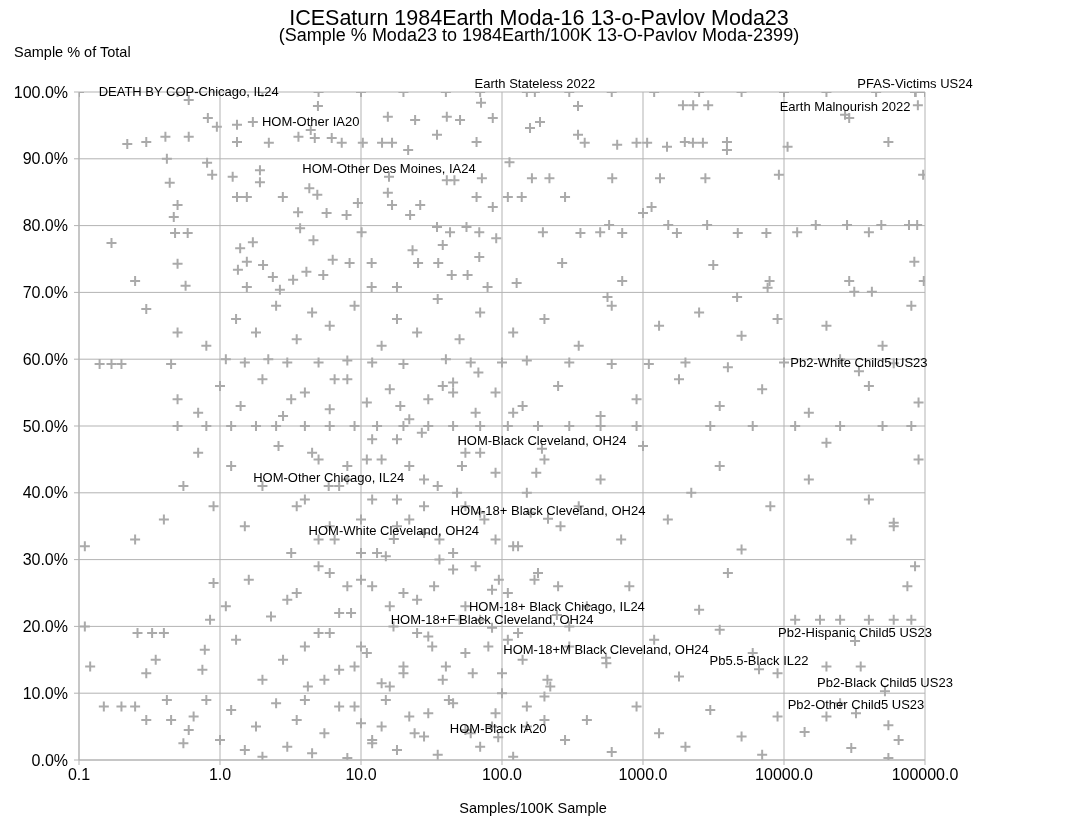 This screenshot has width=1078, height=823. What do you see at coordinates (606, 649) in the screenshot?
I see `annotation: HOM-18+M Black Cleveland, OH24` at bounding box center [606, 649].